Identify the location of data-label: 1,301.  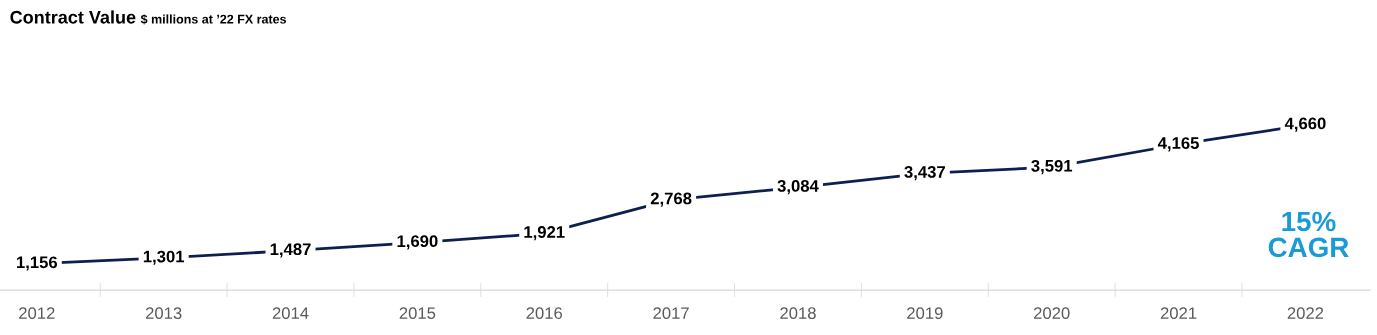
(164, 257).